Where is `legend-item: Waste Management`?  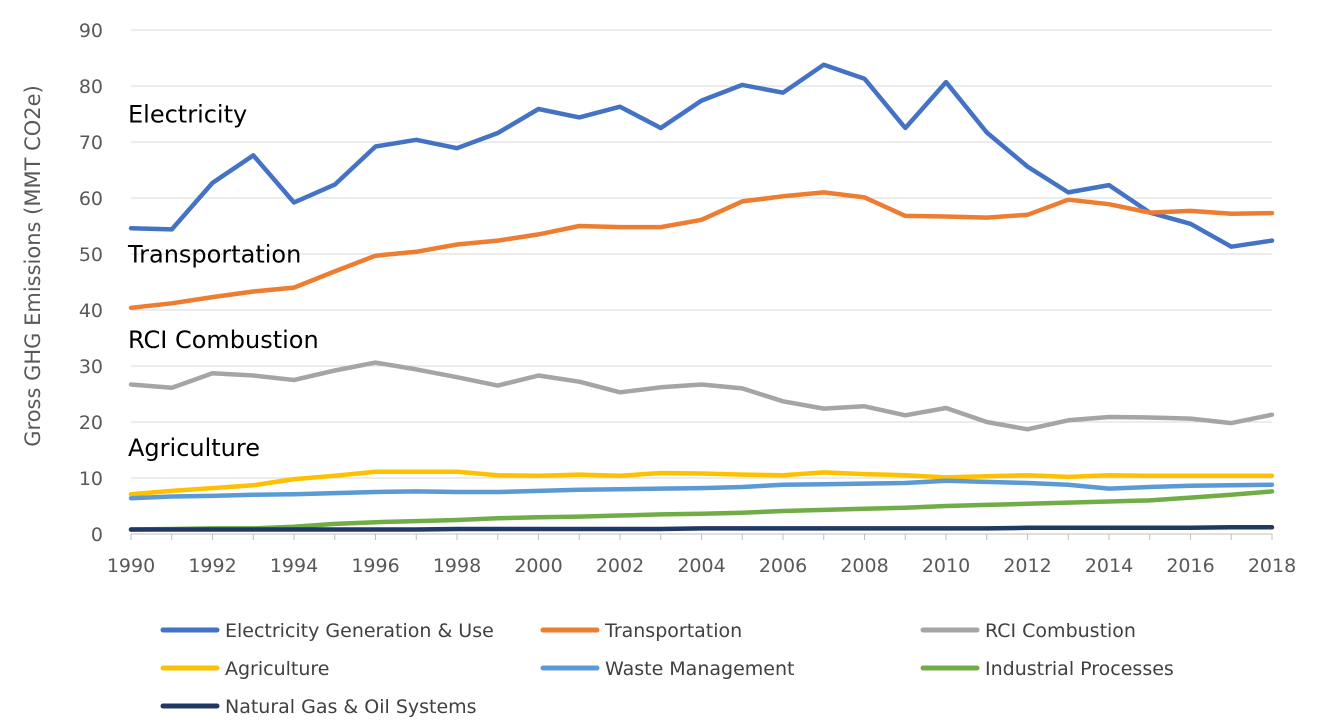 legend-item: Waste Management is located at coordinates (667, 669).